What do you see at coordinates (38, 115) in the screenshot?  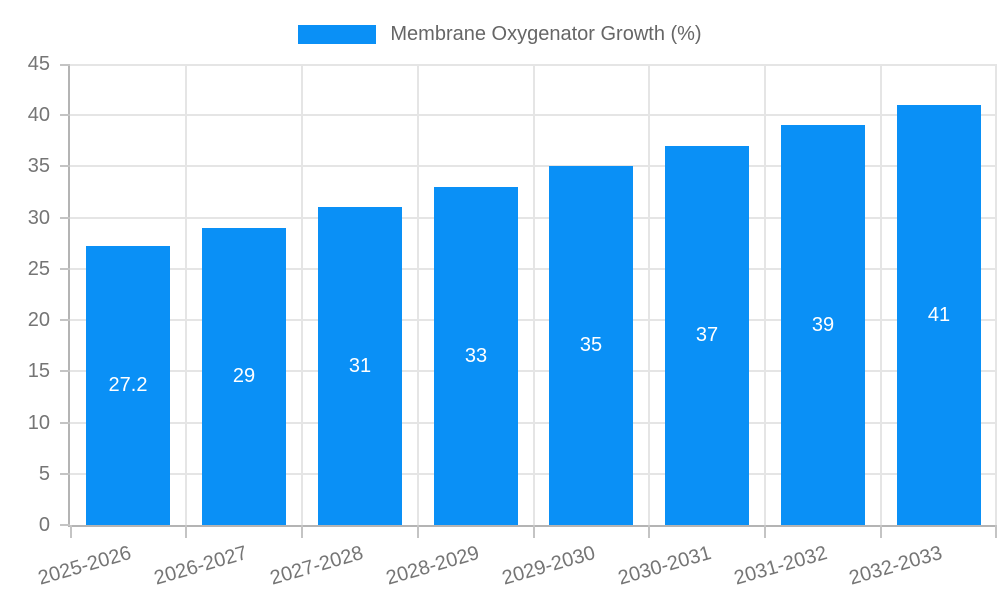 I see `y-axis-tick-label: 40` at bounding box center [38, 115].